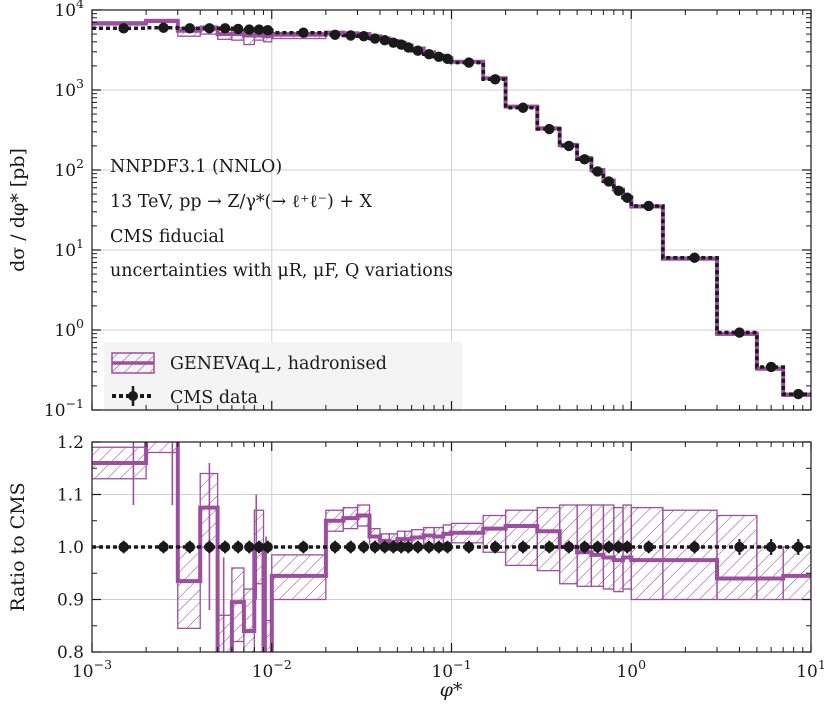 This screenshot has width=832, height=705. Describe the element at coordinates (69, 10) in the screenshot. I see `y-tick-label: 104` at that location.